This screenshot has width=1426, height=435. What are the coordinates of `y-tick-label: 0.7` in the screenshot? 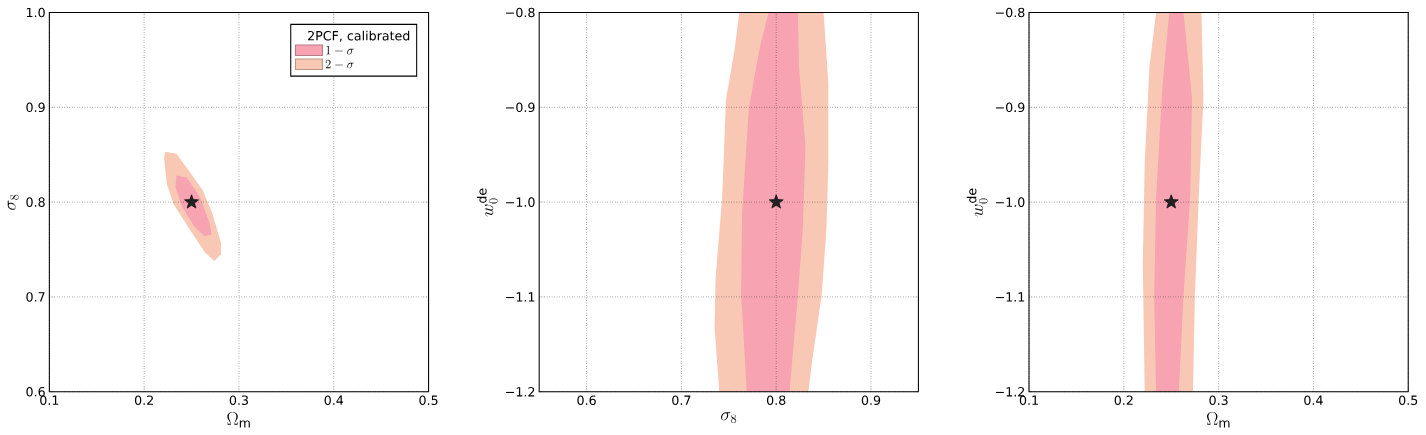 It's located at (35, 297).